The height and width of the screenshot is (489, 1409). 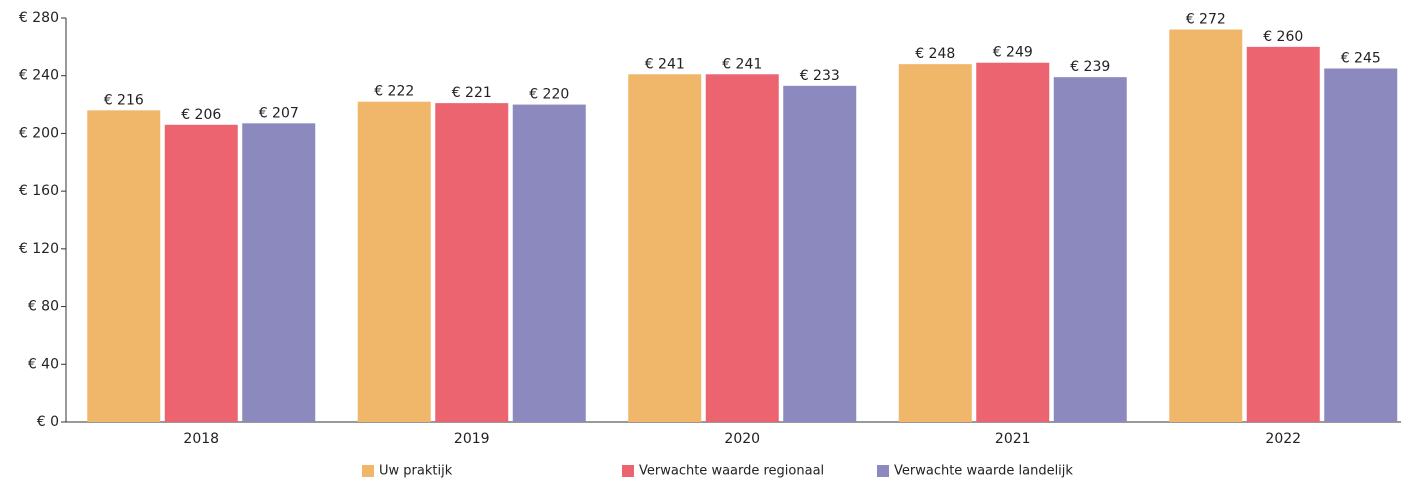 I want to click on data-label: € 272, so click(x=1206, y=20).